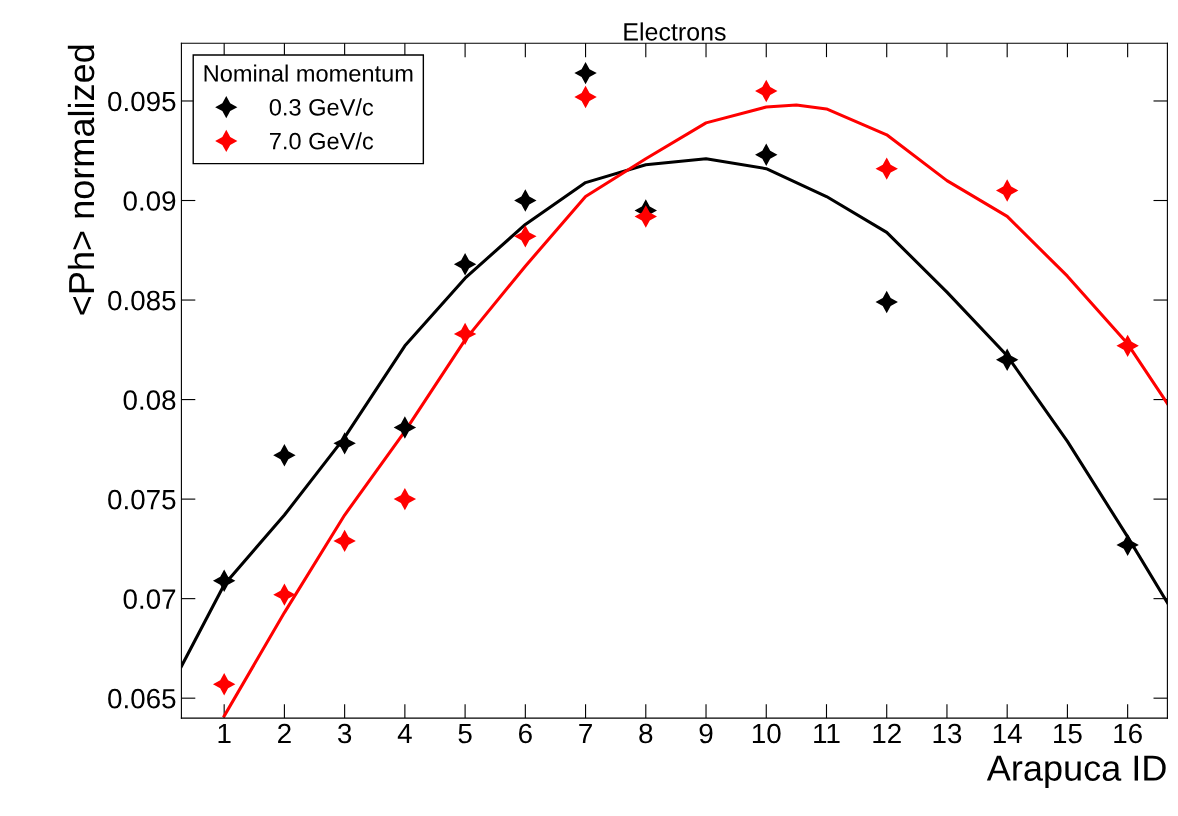 This screenshot has height=816, width=1178. I want to click on x-tick-label: 12, so click(887, 733).